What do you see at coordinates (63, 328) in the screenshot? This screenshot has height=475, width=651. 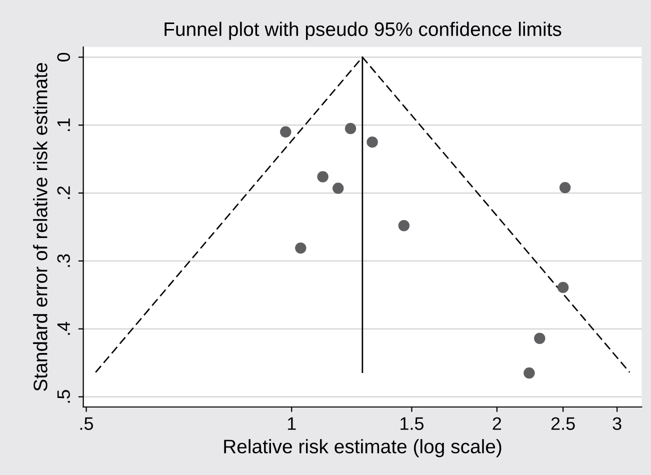 I see `y-tick-label: .4` at bounding box center [63, 328].